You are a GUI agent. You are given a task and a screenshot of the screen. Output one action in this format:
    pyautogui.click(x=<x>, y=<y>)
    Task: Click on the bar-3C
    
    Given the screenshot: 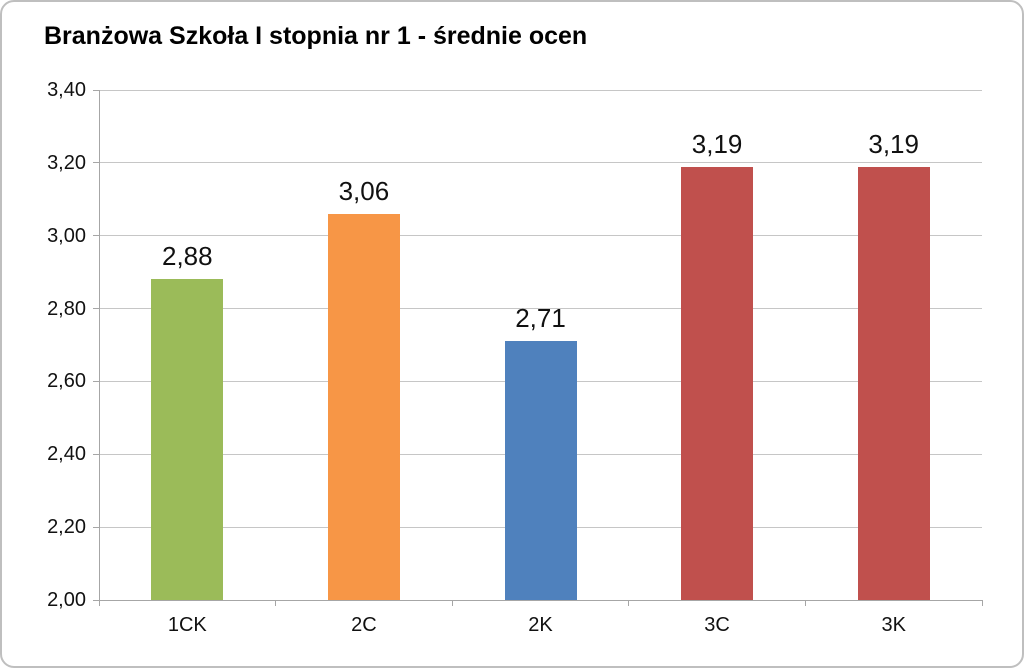 What is the action you would take?
    pyautogui.click(x=717, y=383)
    